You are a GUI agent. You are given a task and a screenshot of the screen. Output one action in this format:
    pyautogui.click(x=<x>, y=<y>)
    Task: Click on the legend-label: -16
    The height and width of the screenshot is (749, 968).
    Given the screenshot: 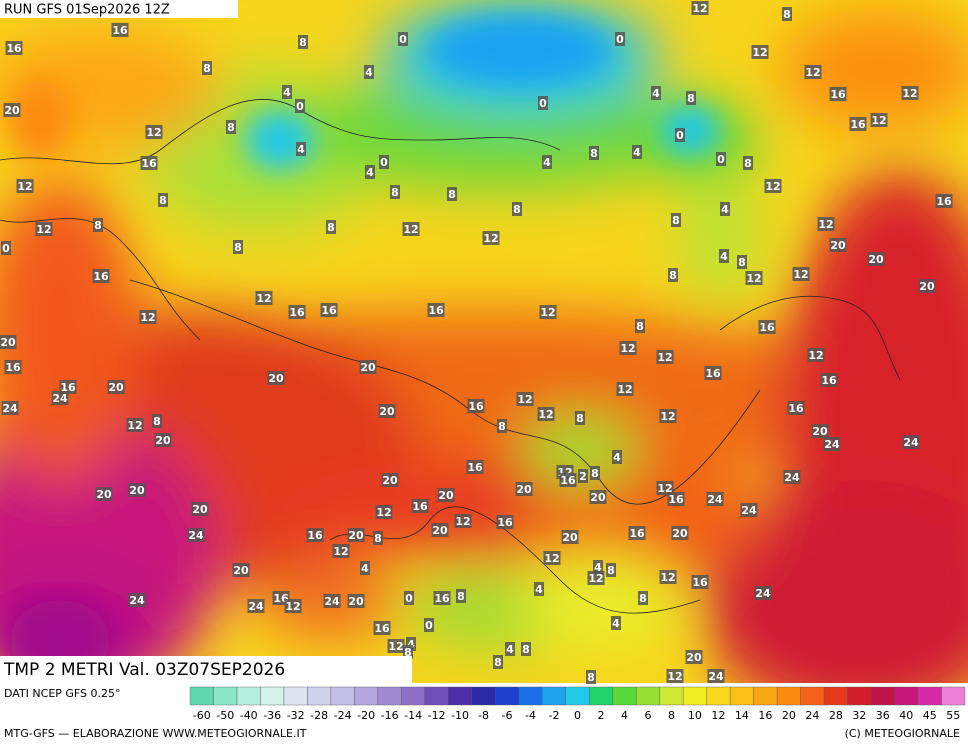 What is the action you would take?
    pyautogui.click(x=390, y=715)
    